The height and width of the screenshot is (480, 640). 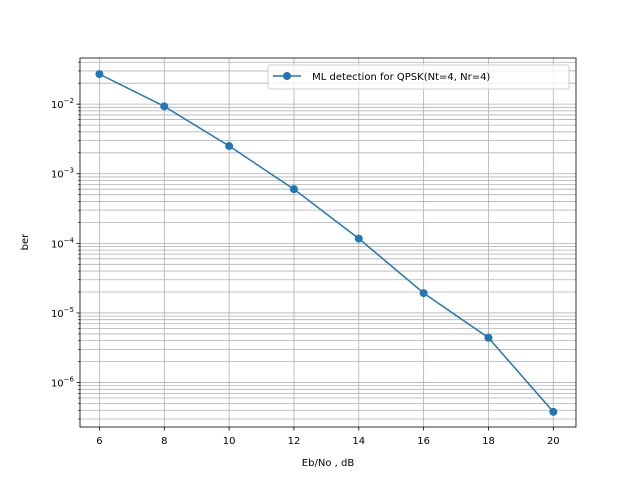 I want to click on y-tick-label: 10⁻⁴, so click(x=63, y=243).